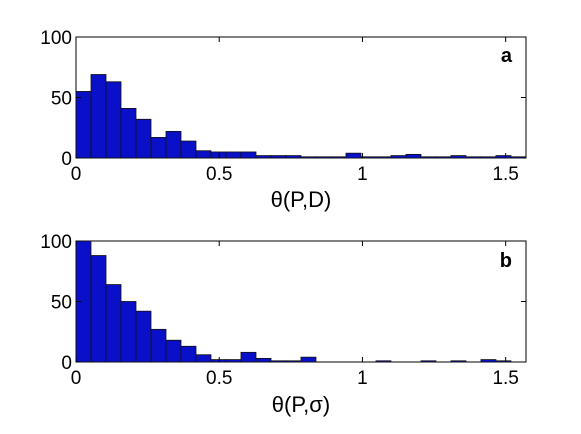  I want to click on panel-label: a, so click(507, 56).